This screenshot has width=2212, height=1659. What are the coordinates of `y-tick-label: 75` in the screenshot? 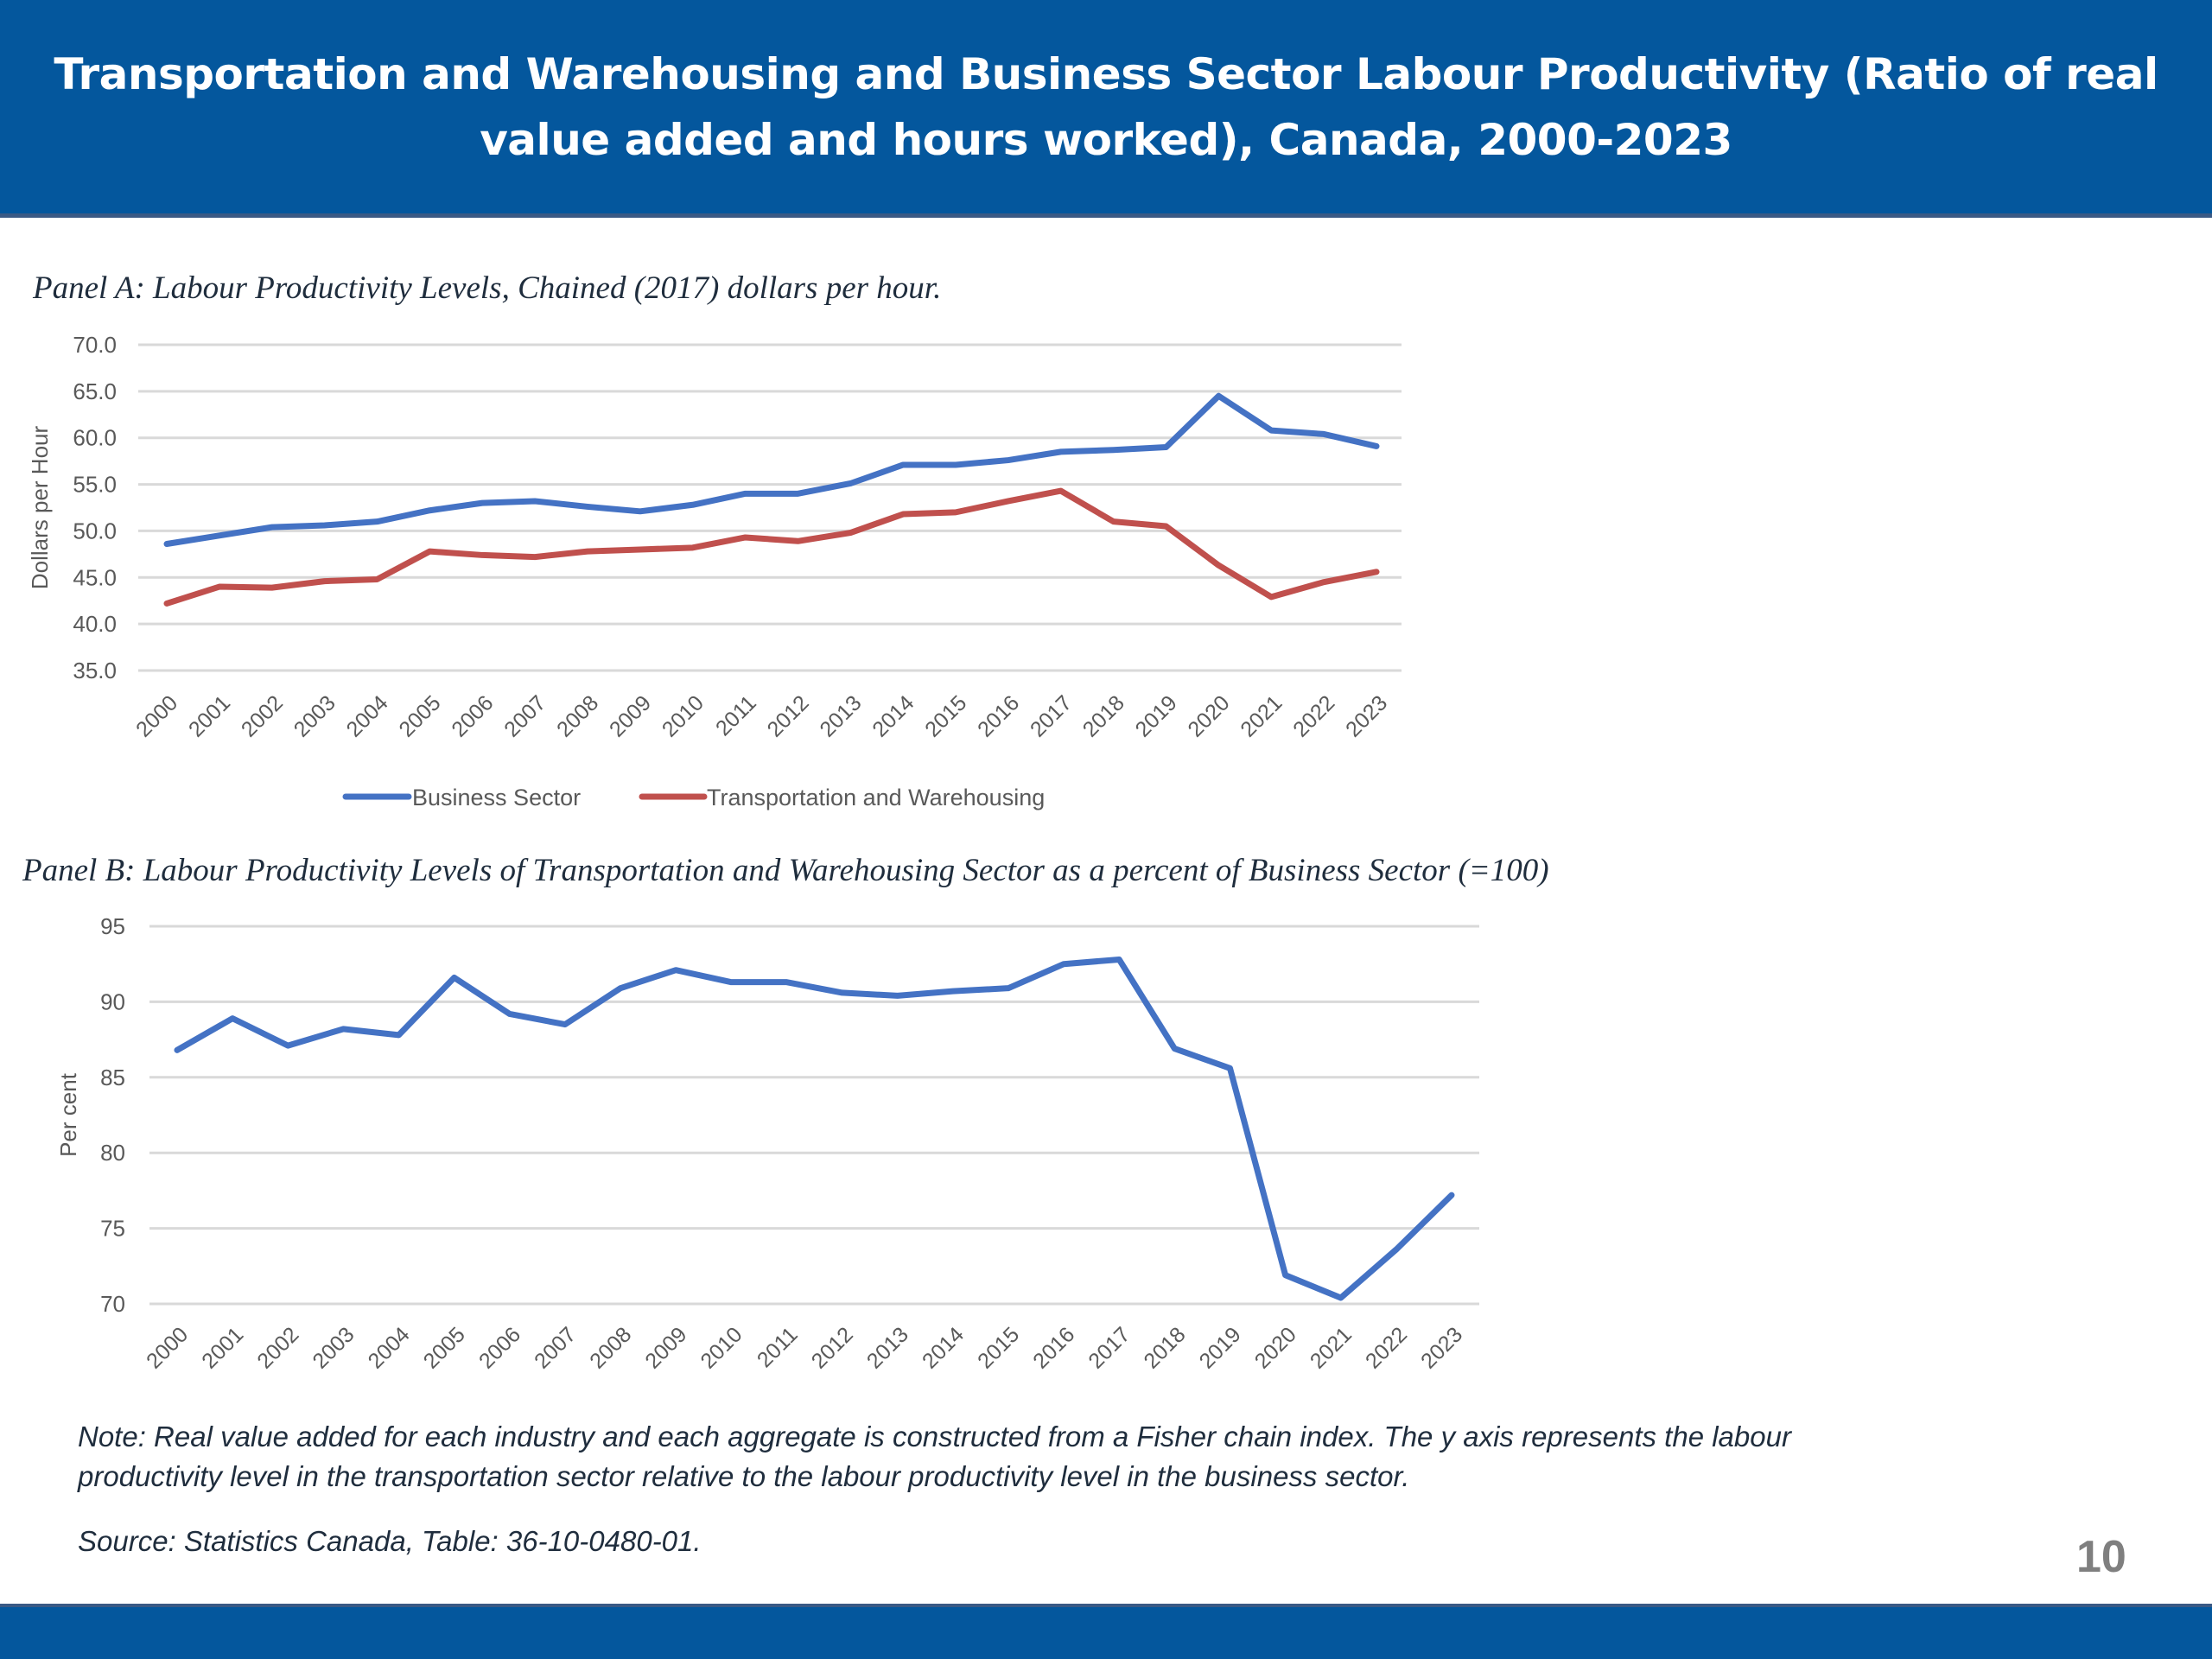 It's located at (112, 1229).